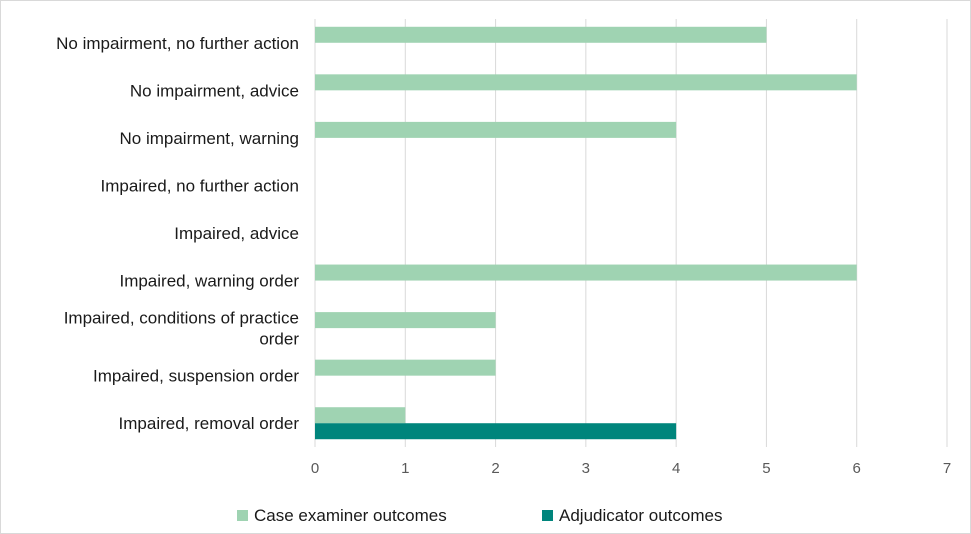  I want to click on category-label-4: Impaired, advice, so click(236, 233).